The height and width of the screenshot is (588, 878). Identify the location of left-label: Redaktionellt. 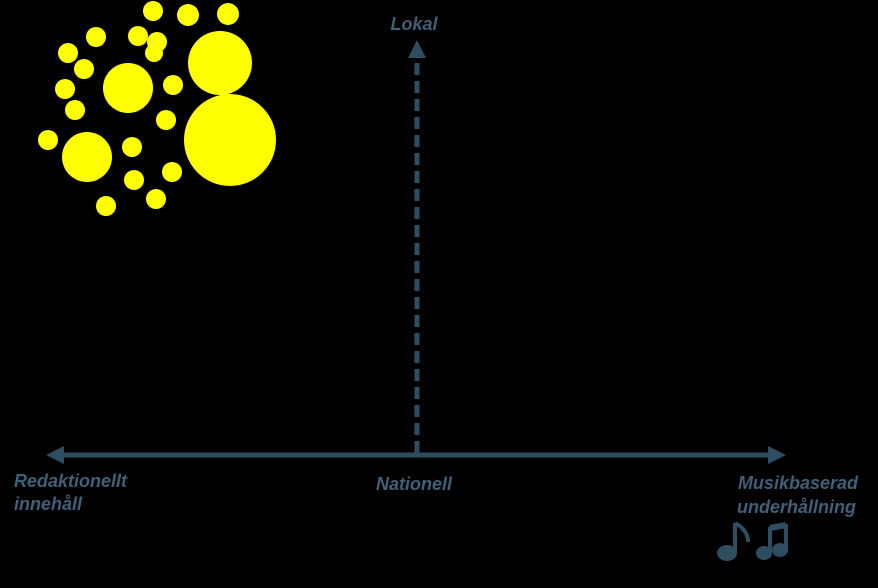
(71, 481).